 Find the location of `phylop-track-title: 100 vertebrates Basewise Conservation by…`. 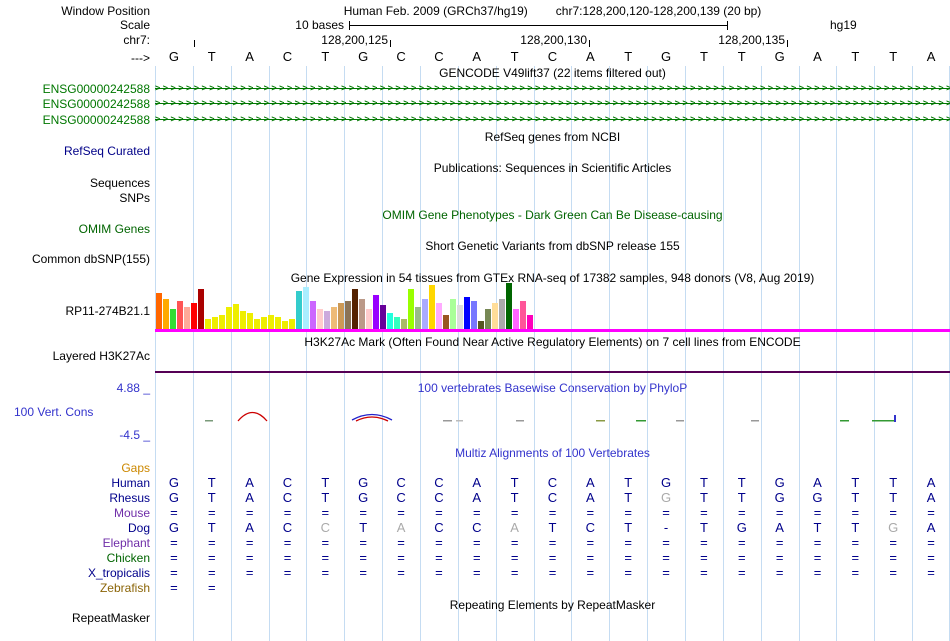

phylop-track-title: 100 vertebrates Basewise Conservation by… is located at coordinates (552, 388).